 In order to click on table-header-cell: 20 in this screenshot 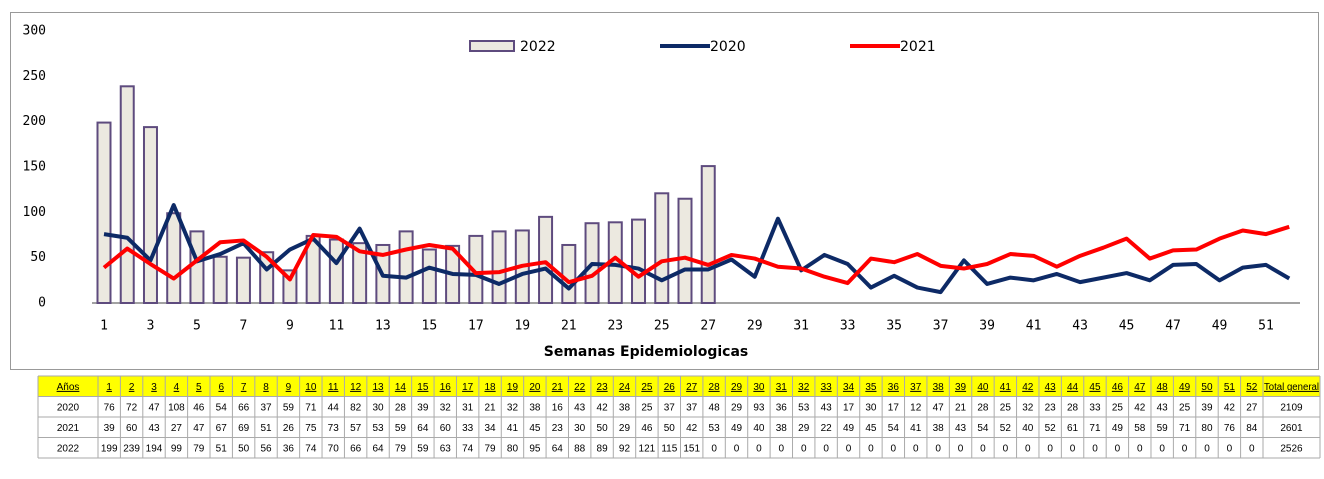, I will do `click(535, 387)`.